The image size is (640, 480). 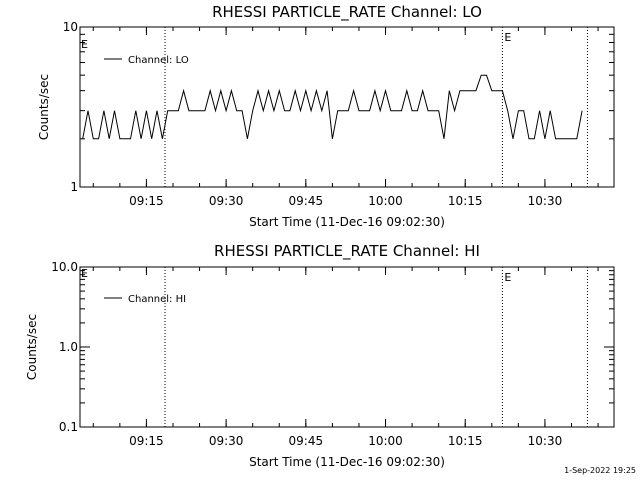 What do you see at coordinates (306, 201) in the screenshot?
I see `lo-x-tick-label: 09:45` at bounding box center [306, 201].